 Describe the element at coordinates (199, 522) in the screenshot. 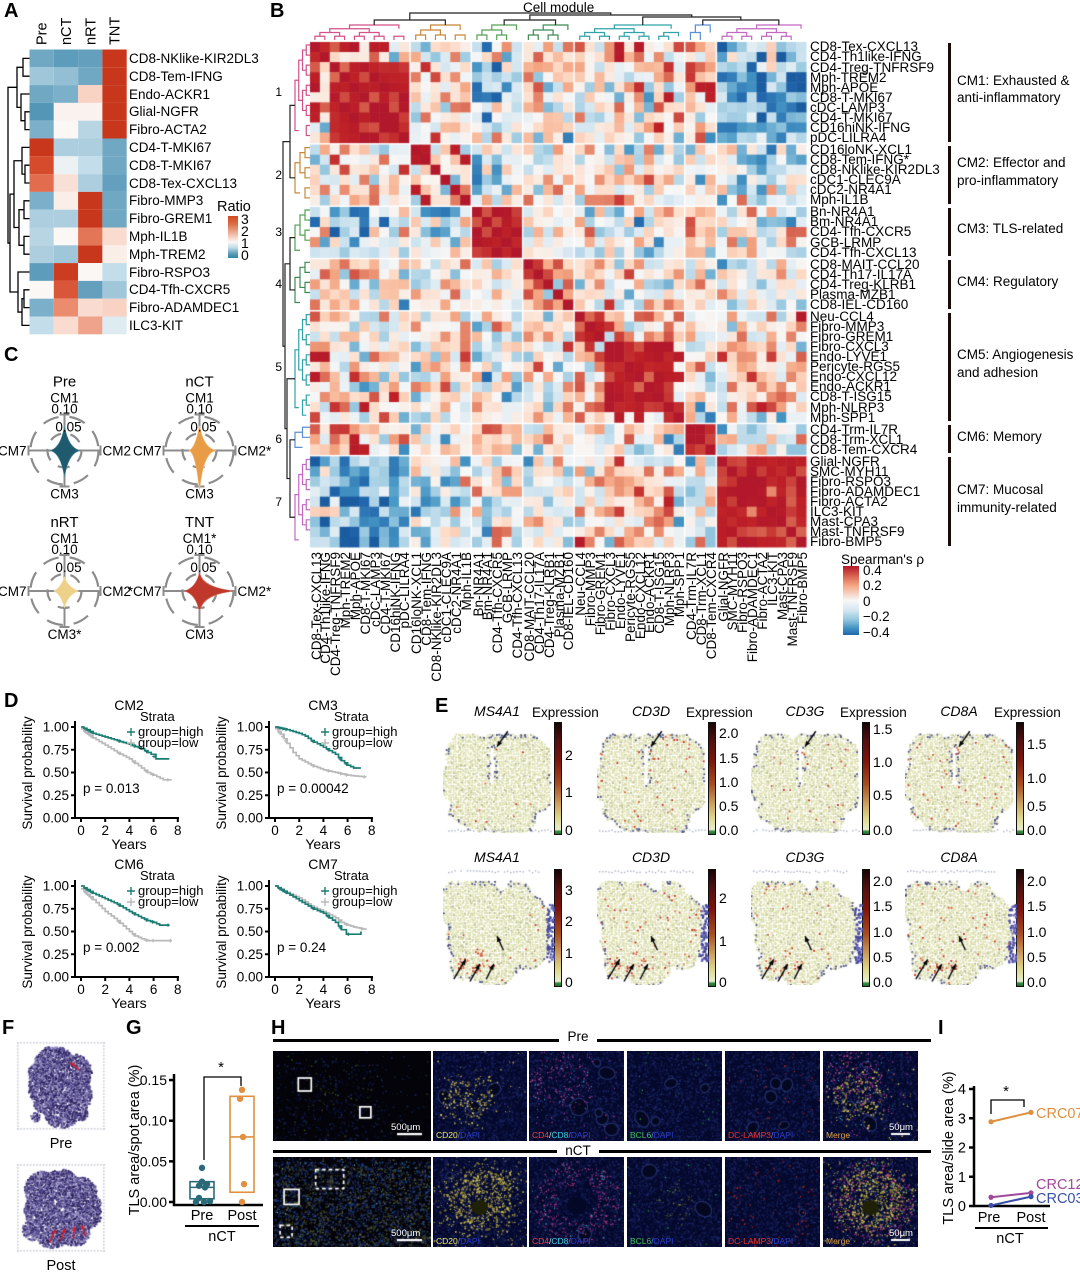

I see `svg-text: TNT` at that location.